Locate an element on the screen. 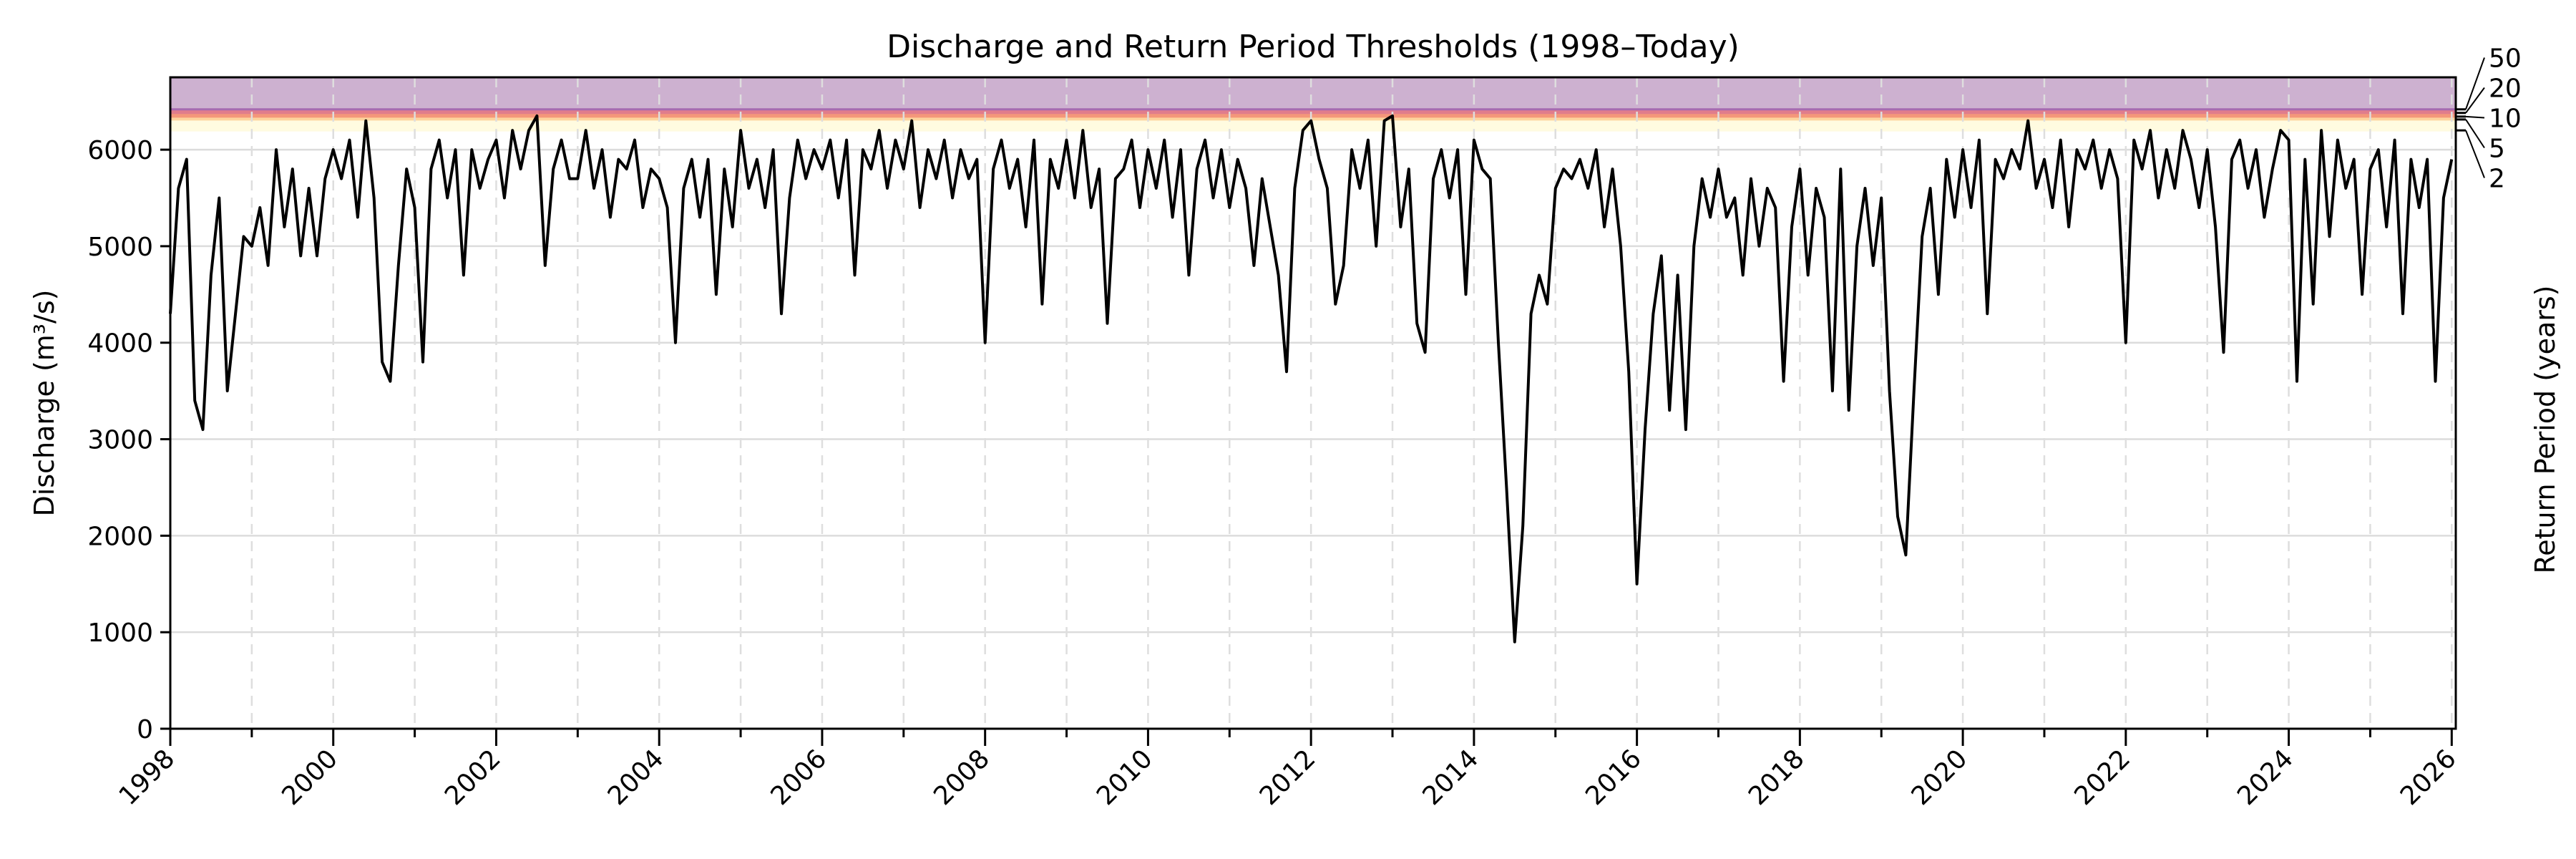 Image resolution: width=2576 pixels, height=859 pixels. x-tick-label: 2024 is located at coordinates (2265, 777).